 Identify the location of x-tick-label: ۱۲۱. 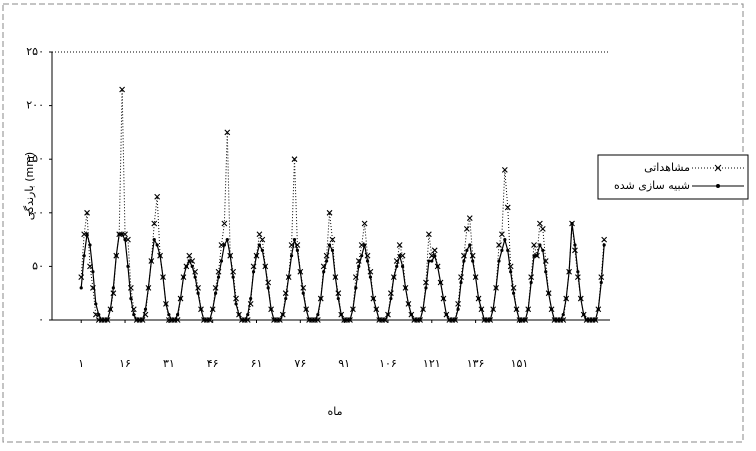
(432, 363).